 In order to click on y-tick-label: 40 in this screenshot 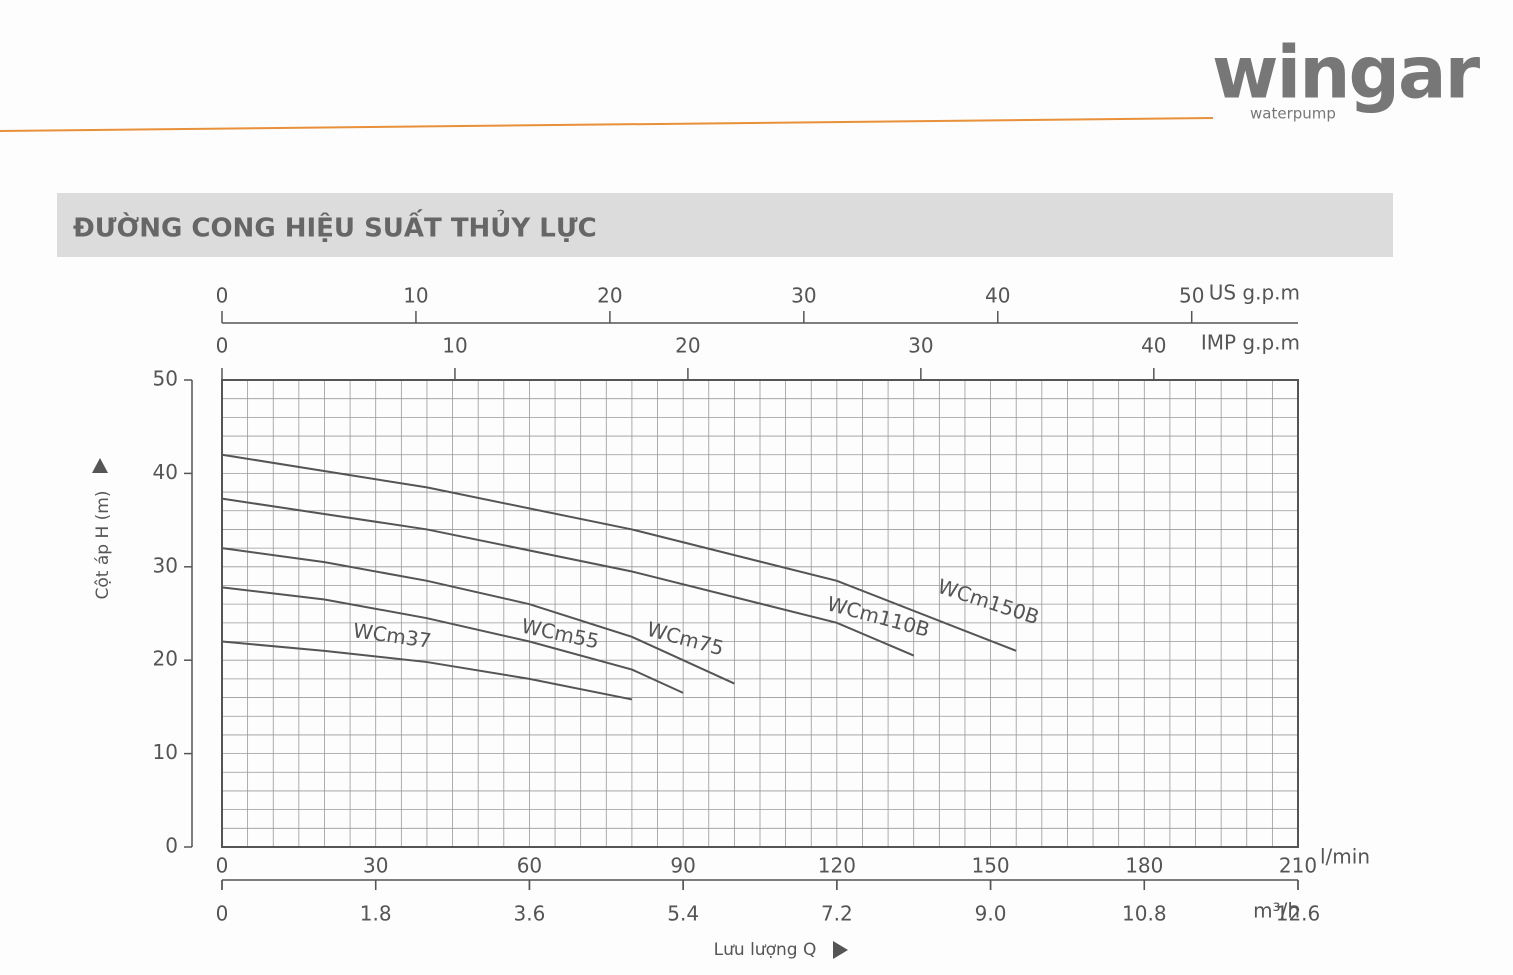, I will do `click(165, 472)`.